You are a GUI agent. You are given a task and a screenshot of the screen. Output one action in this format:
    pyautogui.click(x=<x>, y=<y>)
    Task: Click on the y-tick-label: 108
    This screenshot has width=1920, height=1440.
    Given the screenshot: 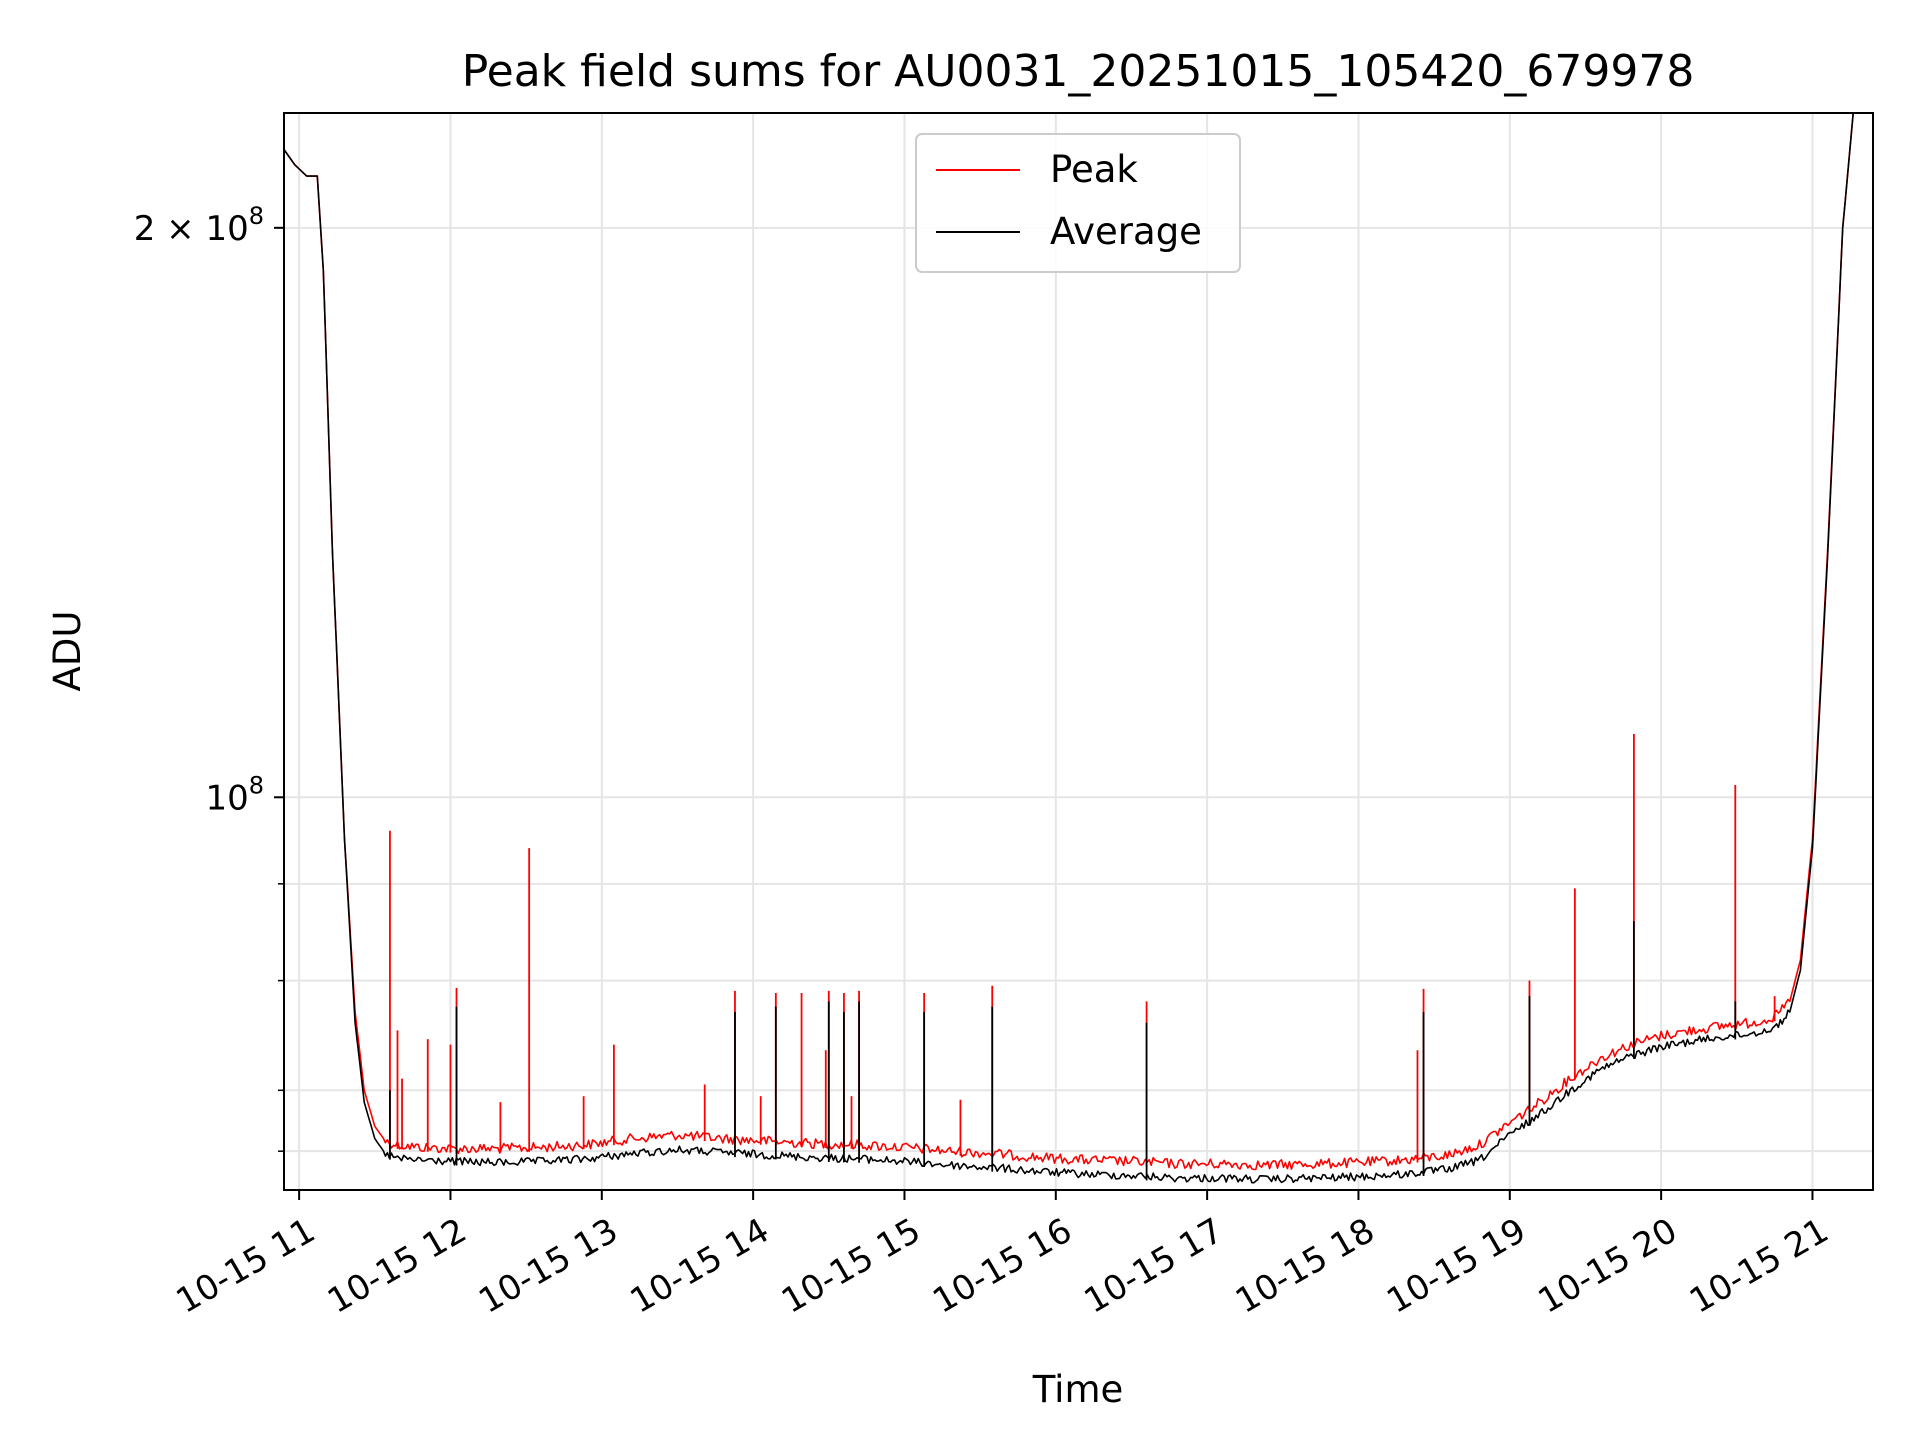 What is the action you would take?
    pyautogui.click(x=234, y=794)
    